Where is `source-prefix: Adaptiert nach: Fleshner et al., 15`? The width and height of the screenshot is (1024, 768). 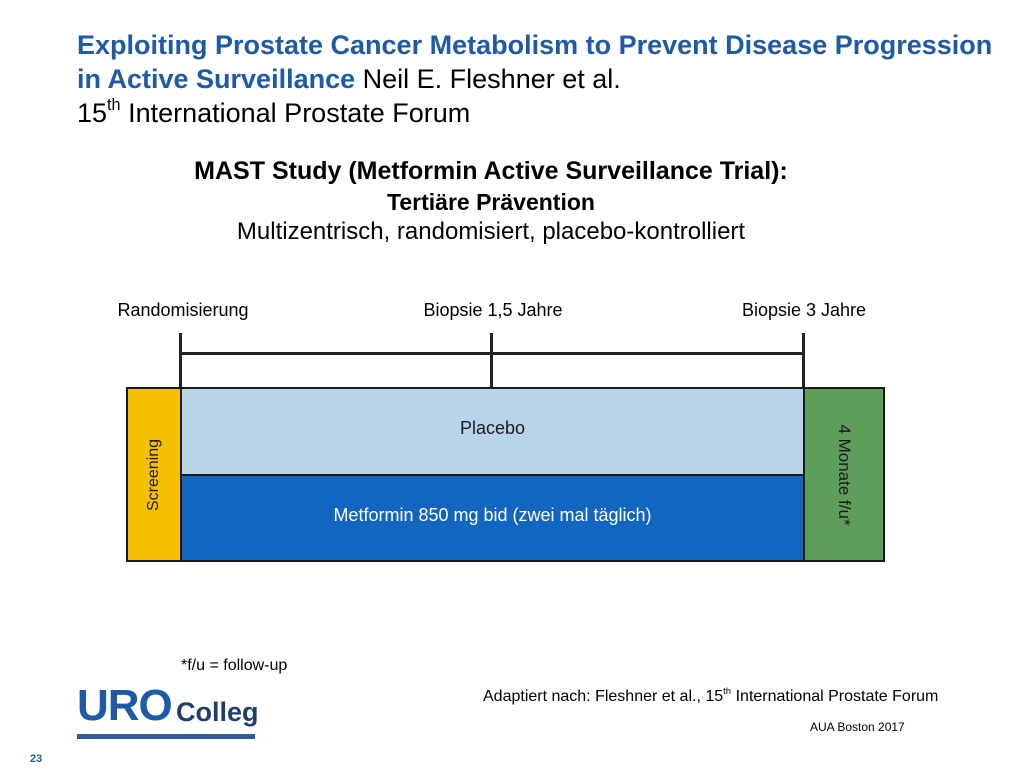
source-prefix: Adaptiert nach: Fleshner et al., 15 is located at coordinates (603, 696).